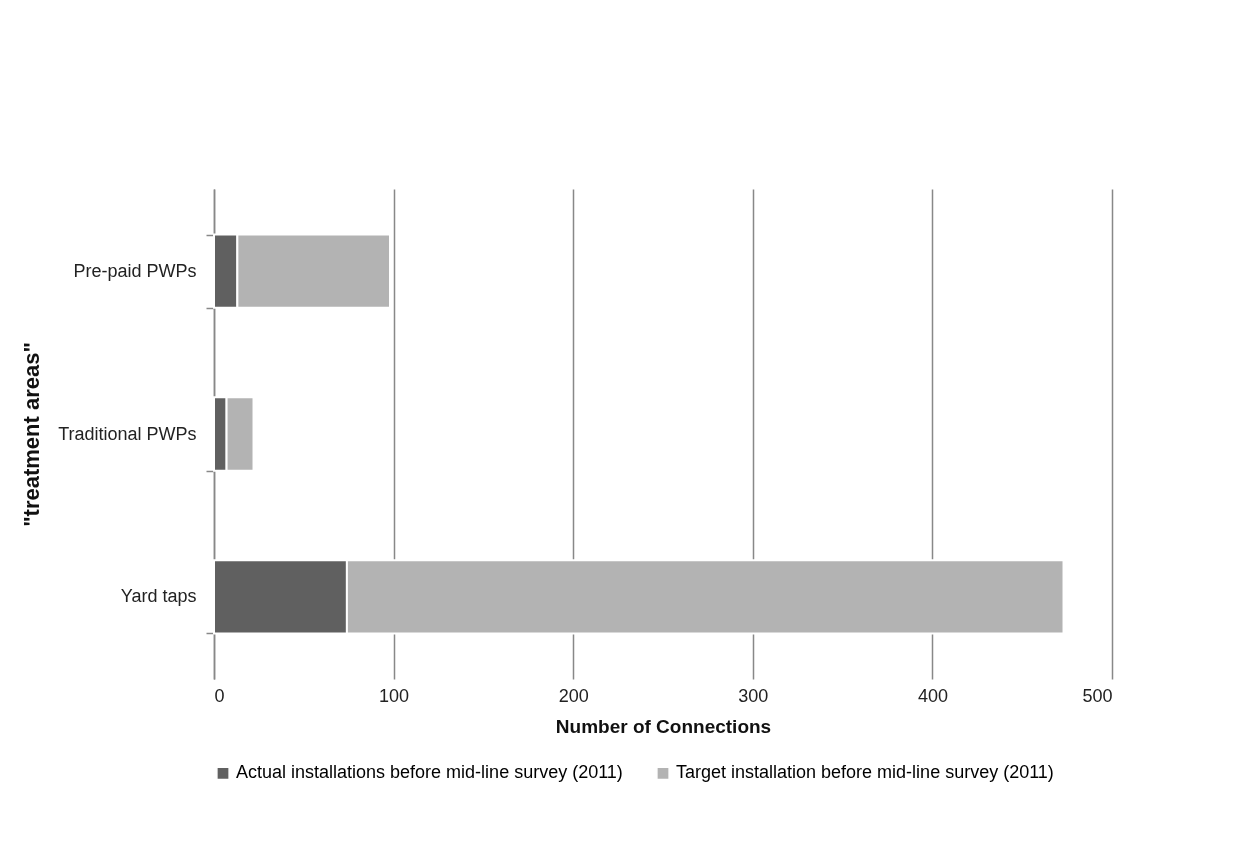 This screenshot has height=852, width=1238. Describe the element at coordinates (932, 695) in the screenshot. I see `x-tick-label: 400` at that location.